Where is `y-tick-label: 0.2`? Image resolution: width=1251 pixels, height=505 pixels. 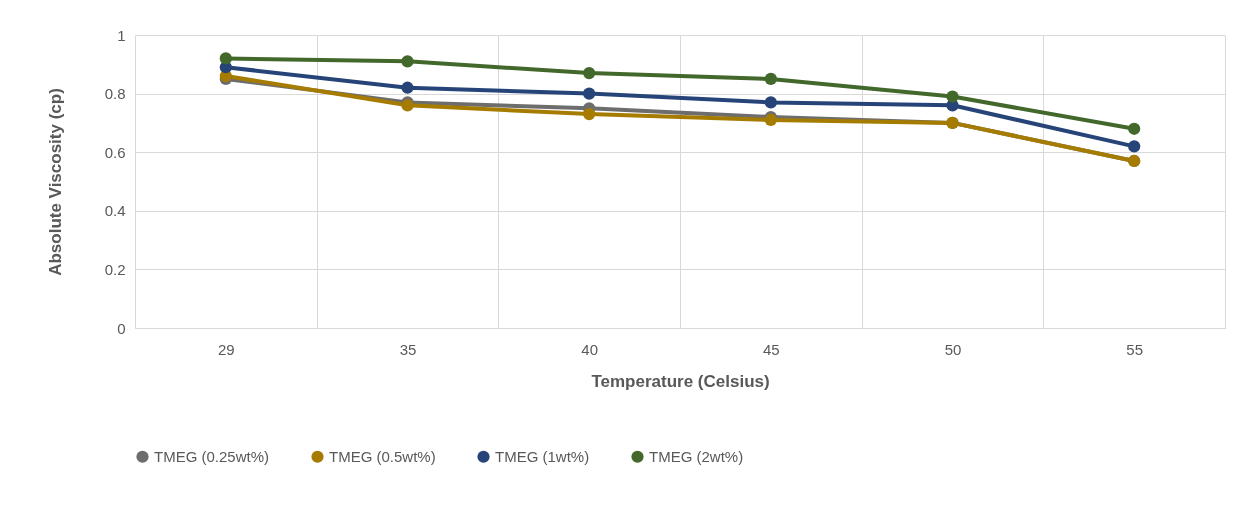 y-tick-label: 0.2 is located at coordinates (115, 269).